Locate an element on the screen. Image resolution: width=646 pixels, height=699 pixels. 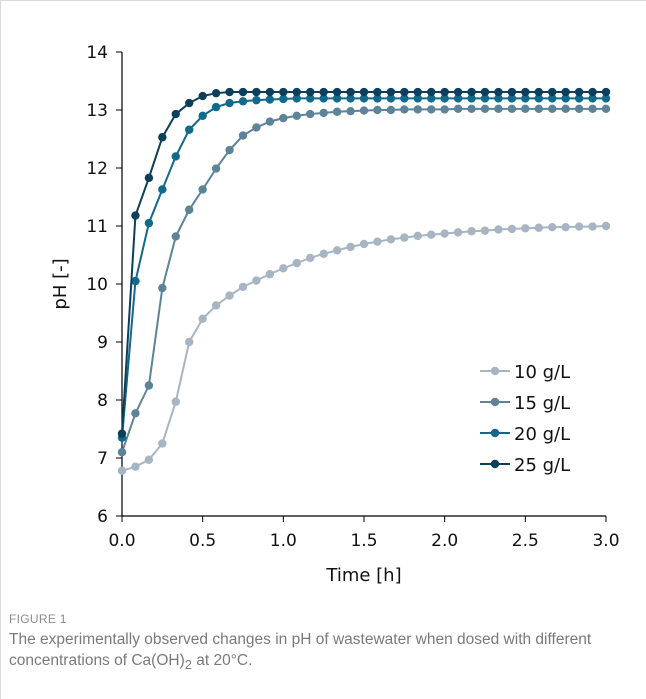
y-tick-label: 12 is located at coordinates (97, 169).